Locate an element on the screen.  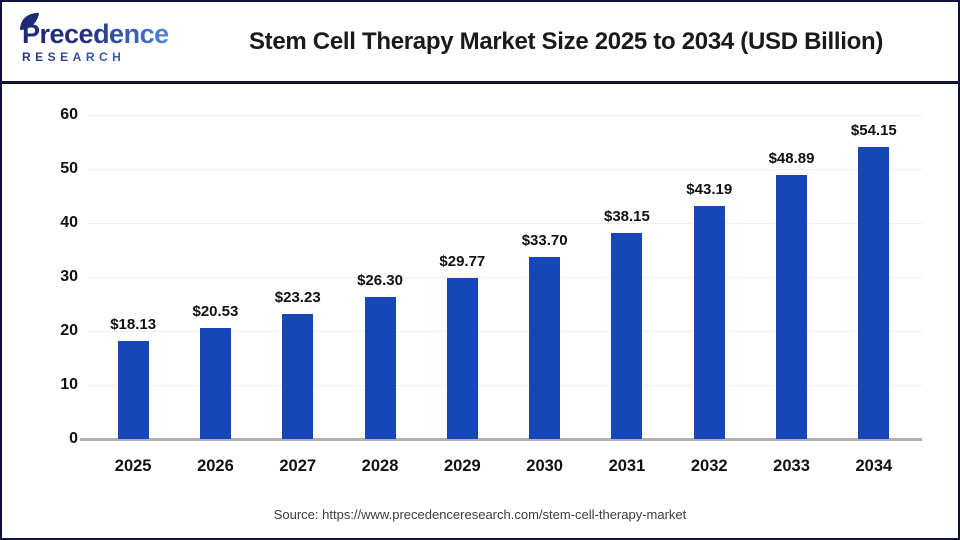
leaf-icon is located at coordinates (30, 21).